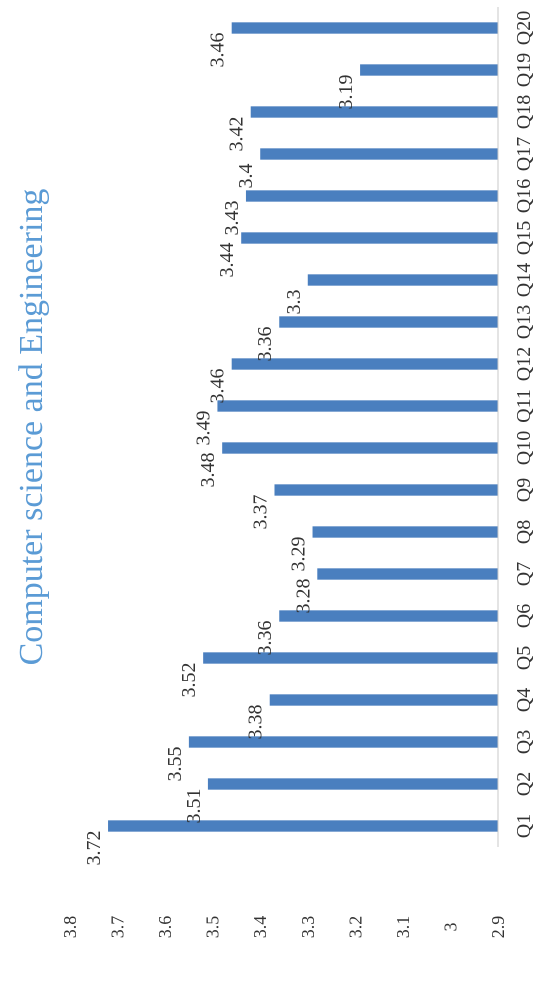 The height and width of the screenshot is (987, 557). What do you see at coordinates (524, 490) in the screenshot?
I see `category-label: Q9` at bounding box center [524, 490].